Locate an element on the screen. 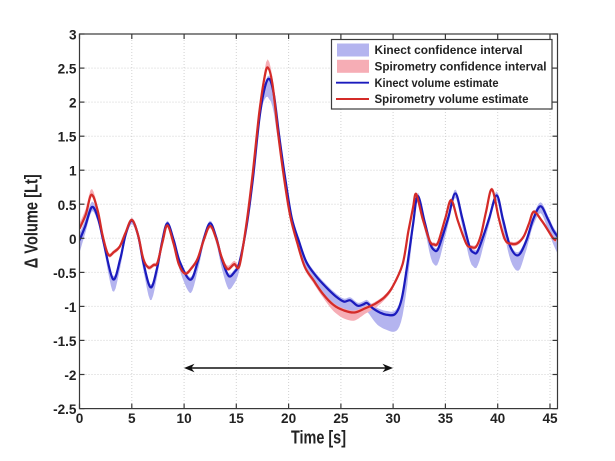  svg-text: Δ Volume [Lt] is located at coordinates (31, 221).